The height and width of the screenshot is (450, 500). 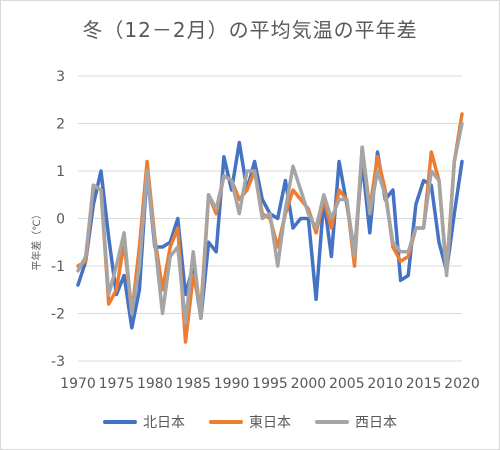 I want to click on legend-item: 東日本, so click(x=250, y=422).